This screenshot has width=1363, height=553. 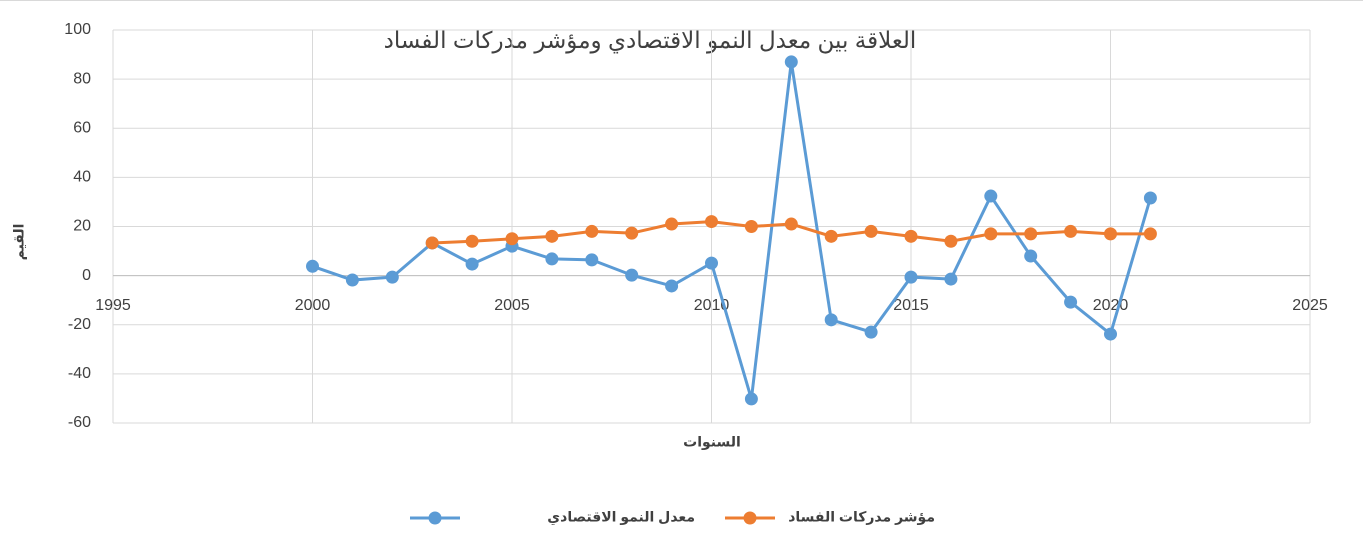 I want to click on y-tick-label: -40, so click(x=79, y=373).